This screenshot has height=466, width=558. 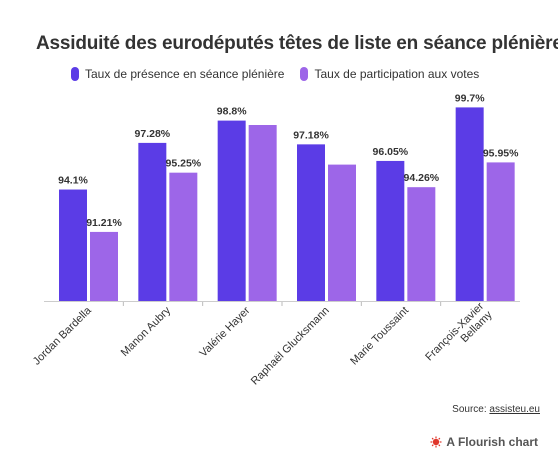 What do you see at coordinates (397, 74) in the screenshot?
I see `legend-label-participation: Taux de participation aux votes` at bounding box center [397, 74].